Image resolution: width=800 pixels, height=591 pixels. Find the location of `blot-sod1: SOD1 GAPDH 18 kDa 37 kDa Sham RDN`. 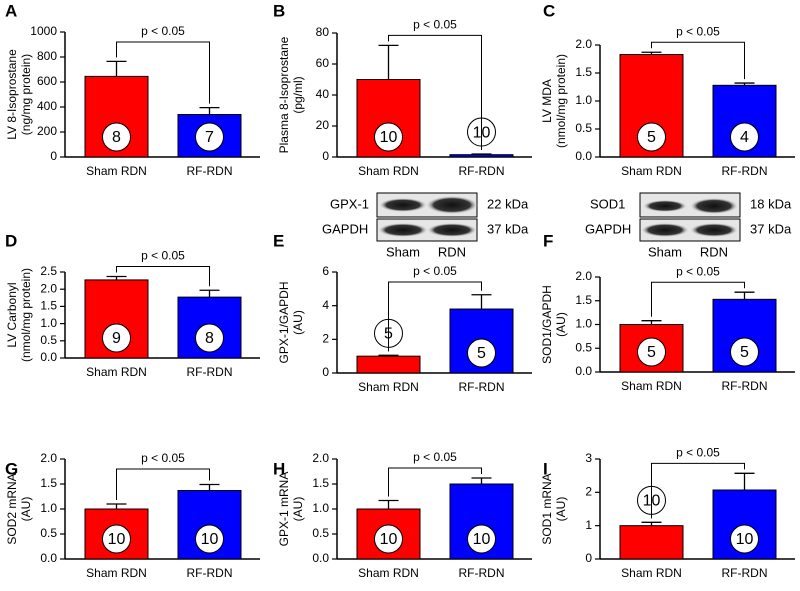

blot-sod1: SOD1 GAPDH 18 kDa 37 kDa Sham RDN is located at coordinates (688, 225).